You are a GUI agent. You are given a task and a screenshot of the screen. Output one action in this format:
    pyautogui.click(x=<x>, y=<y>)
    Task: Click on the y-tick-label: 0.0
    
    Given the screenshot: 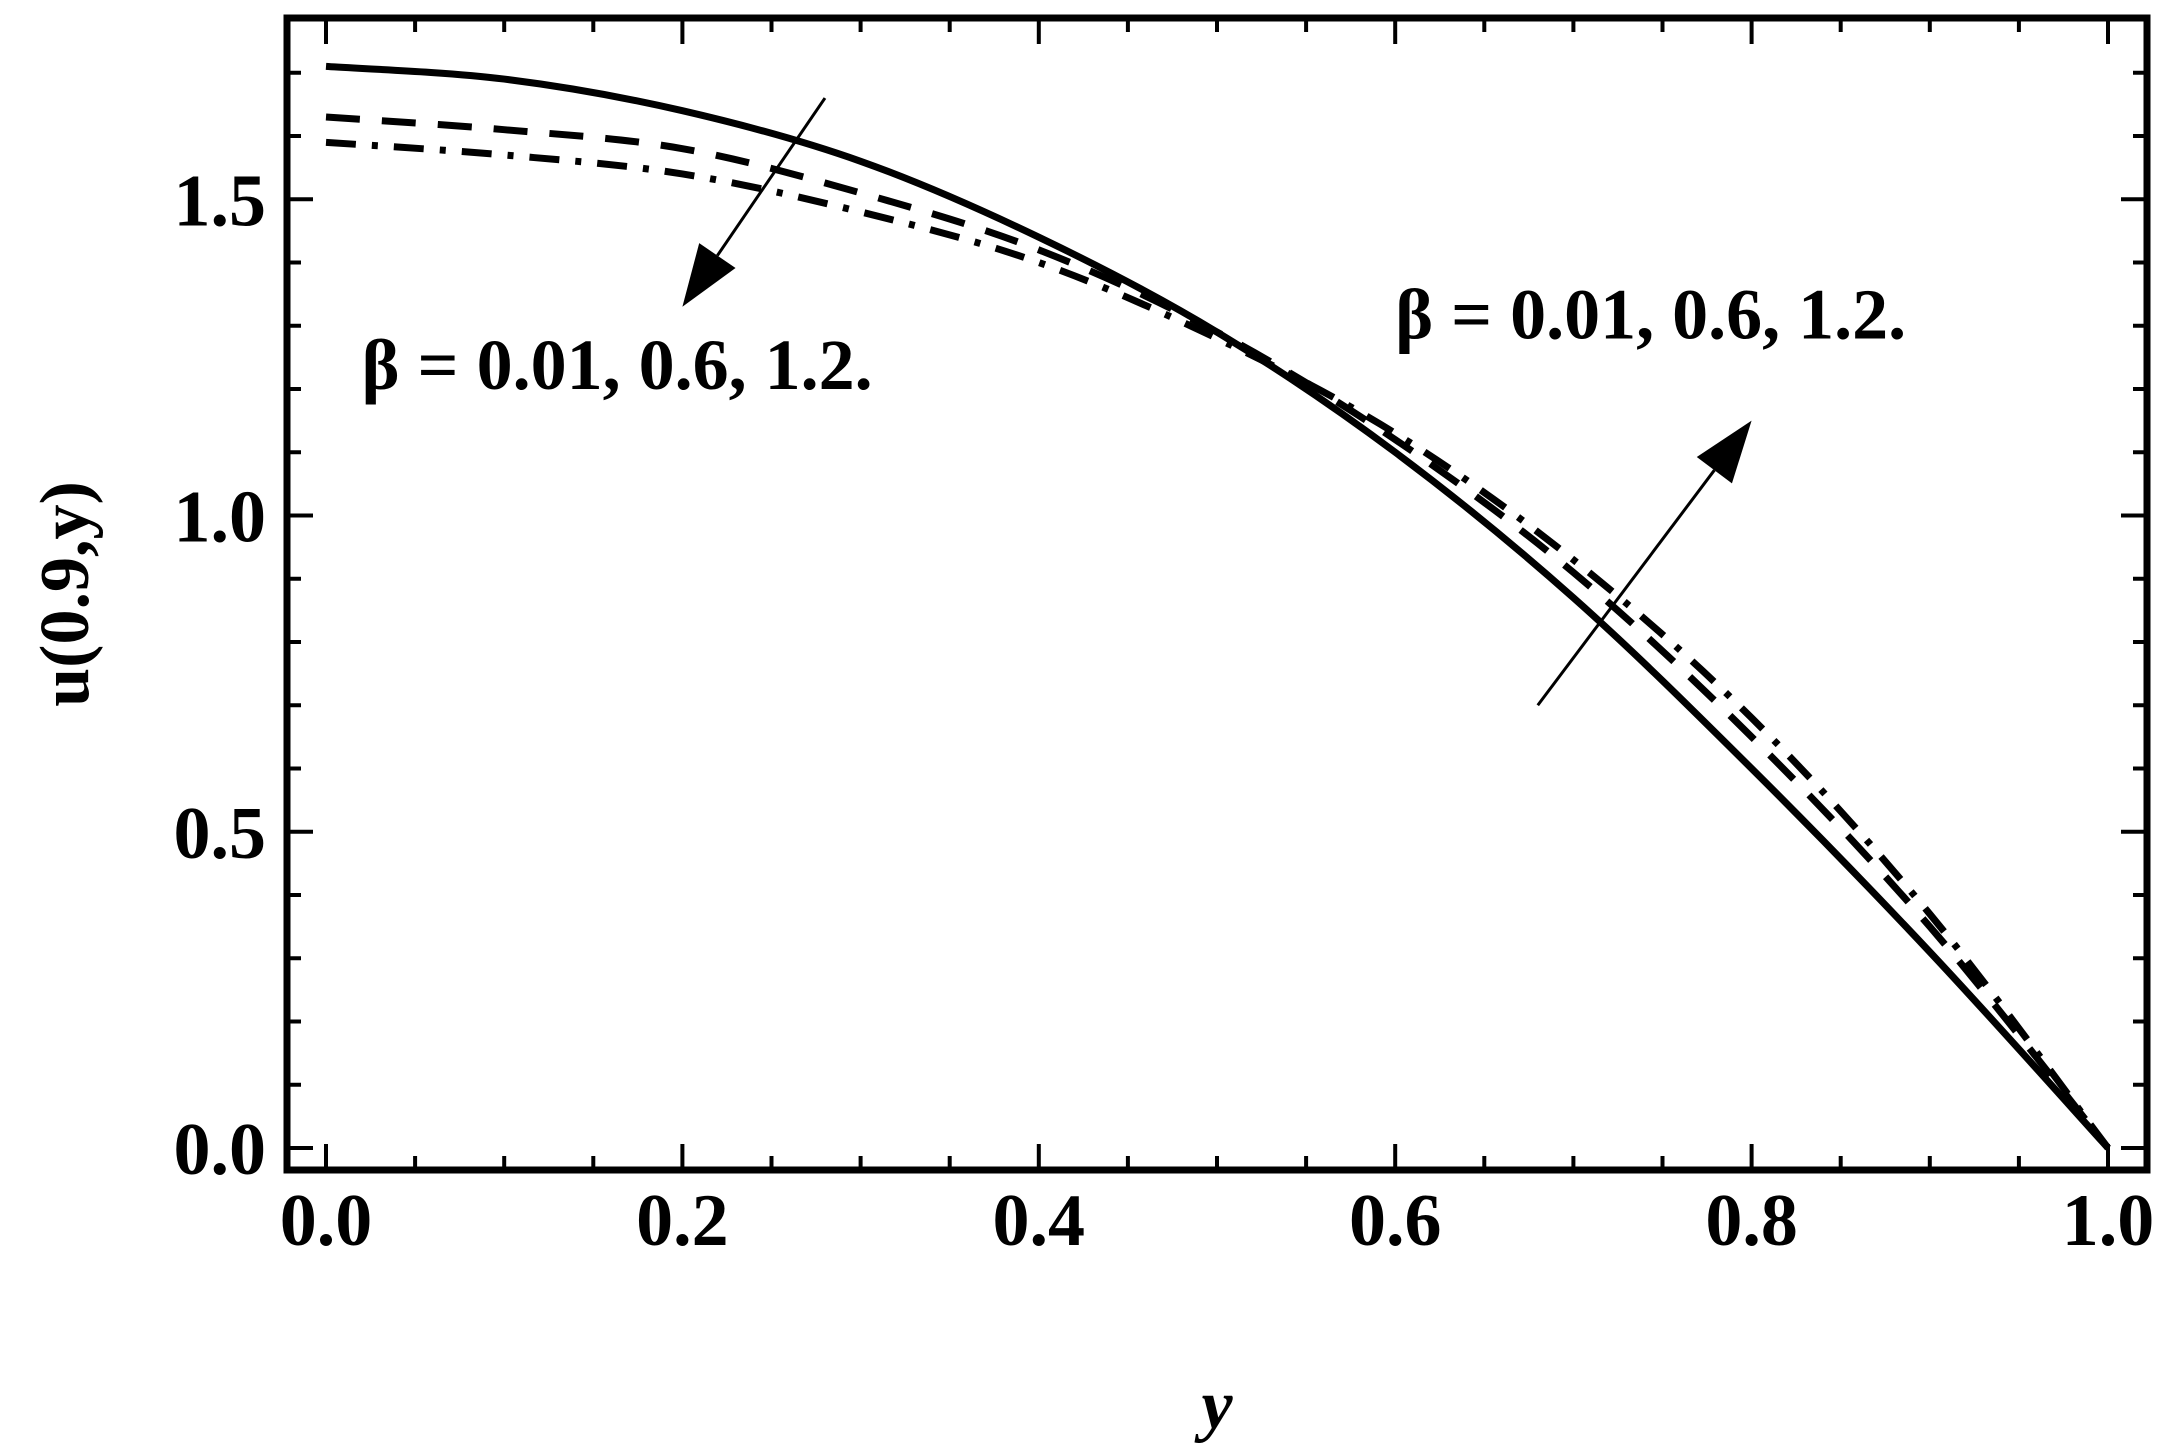 What is the action you would take?
    pyautogui.click(x=220, y=1150)
    